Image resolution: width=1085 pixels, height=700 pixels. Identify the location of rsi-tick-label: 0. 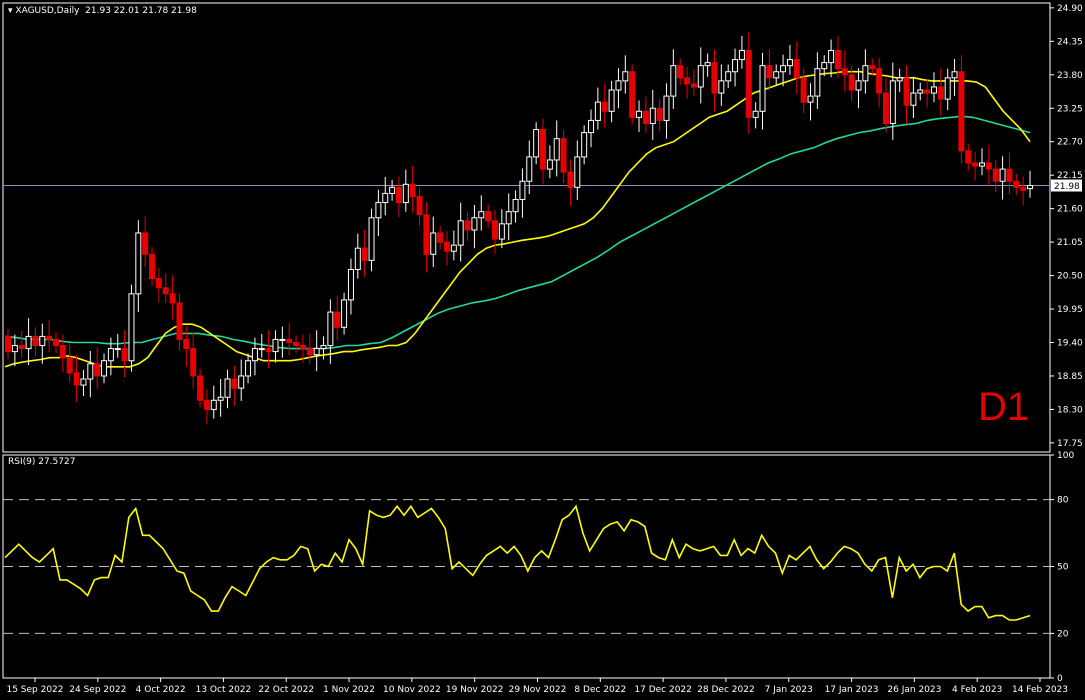
(1060, 679).